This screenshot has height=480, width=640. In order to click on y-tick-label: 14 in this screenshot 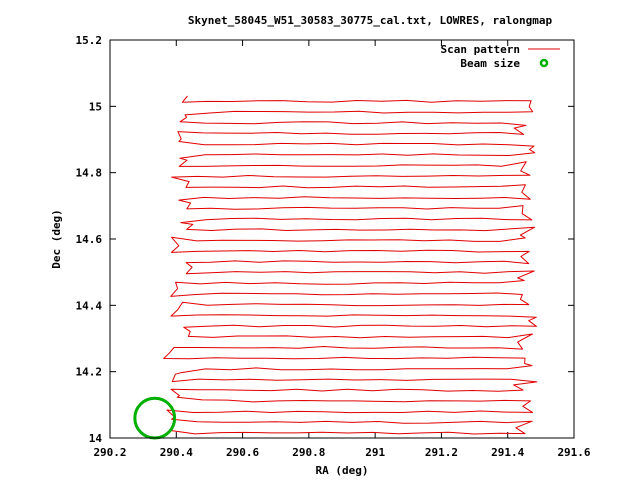, I will do `click(96, 438)`.